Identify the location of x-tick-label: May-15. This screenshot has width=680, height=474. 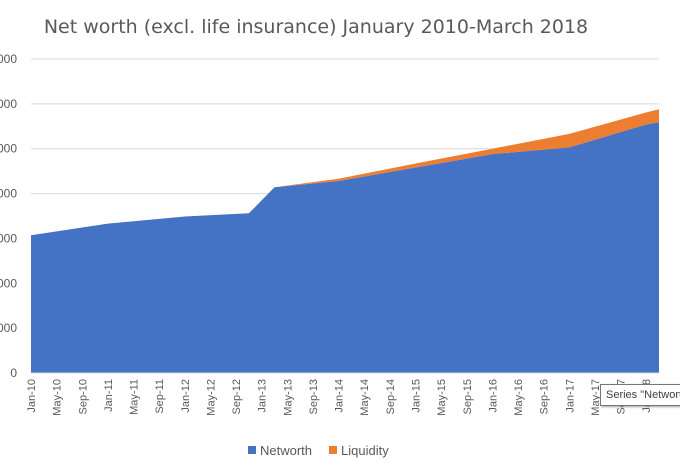
(442, 397).